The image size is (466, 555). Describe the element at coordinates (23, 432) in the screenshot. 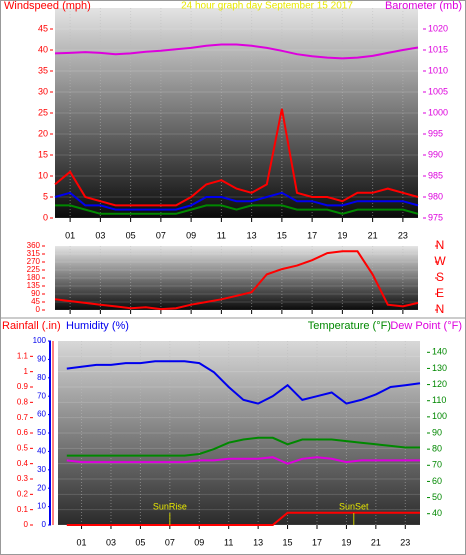

I see `y-tick-label: 0.6` at that location.